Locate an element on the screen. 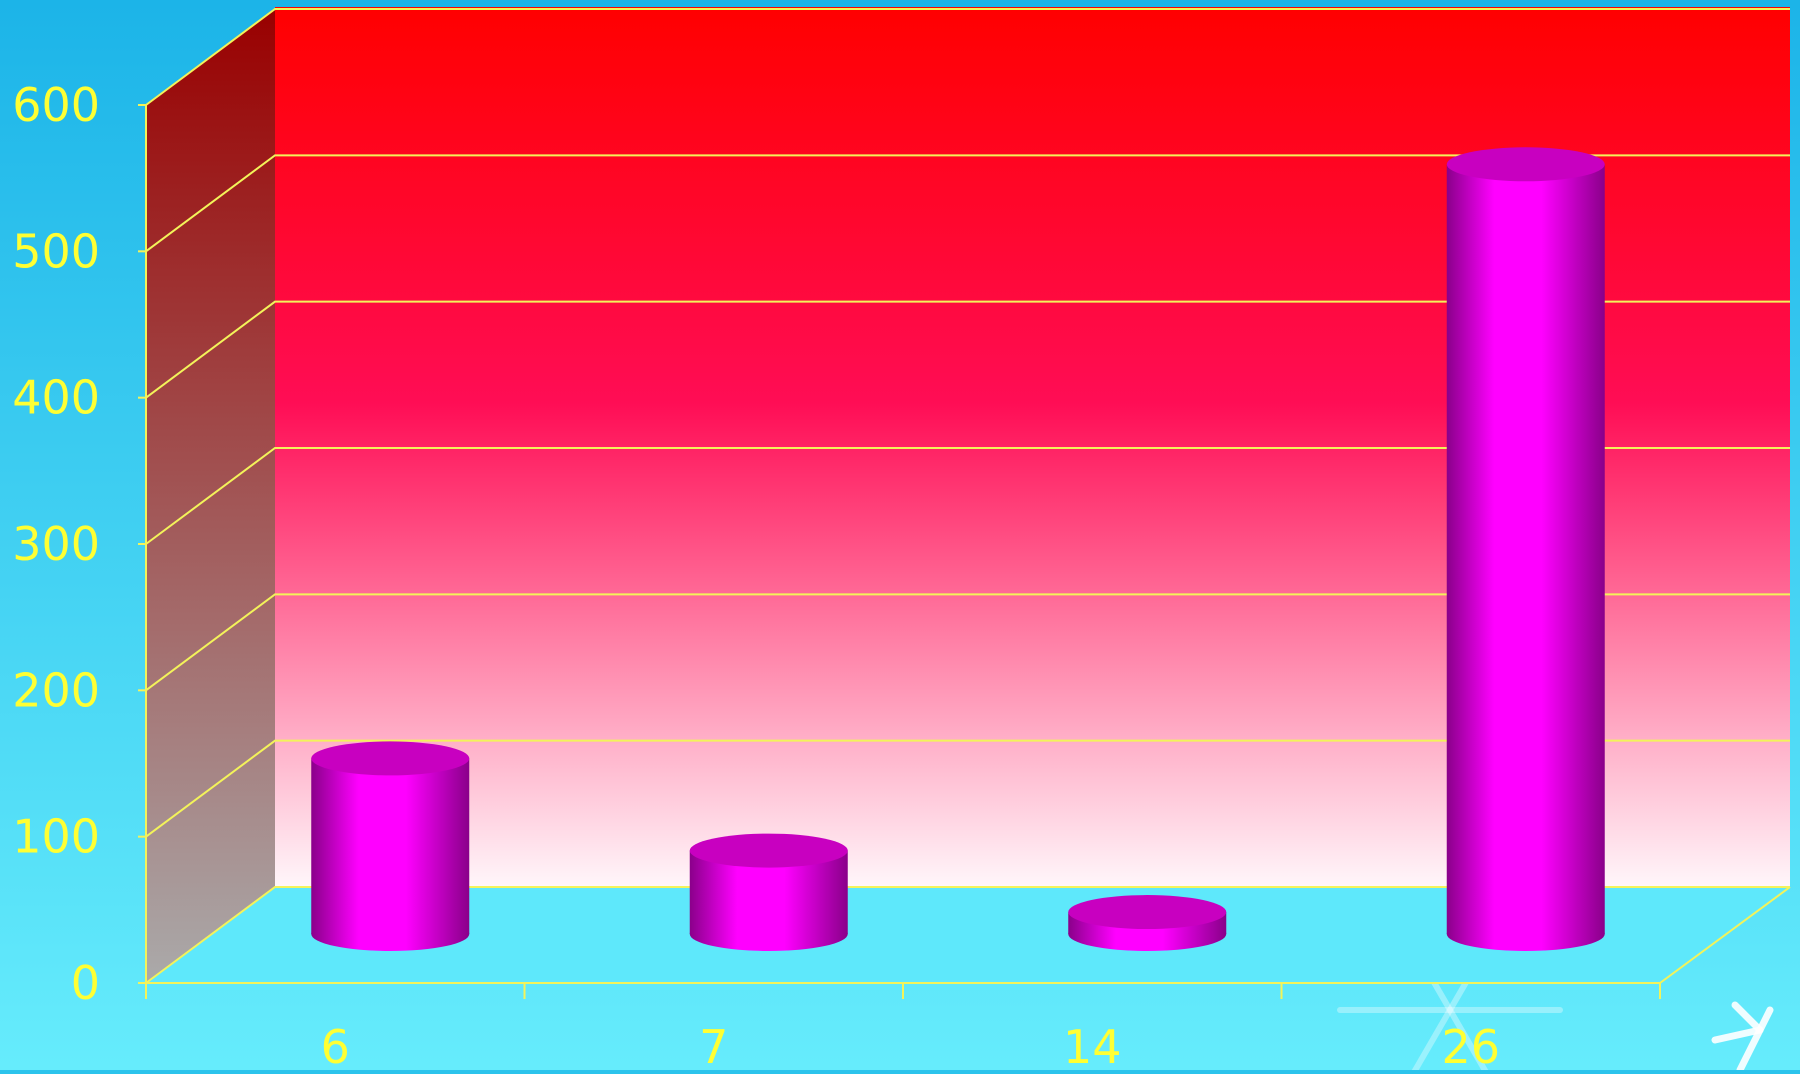 The image size is (1800, 1074). x-tick-label: 6 is located at coordinates (335, 1045).